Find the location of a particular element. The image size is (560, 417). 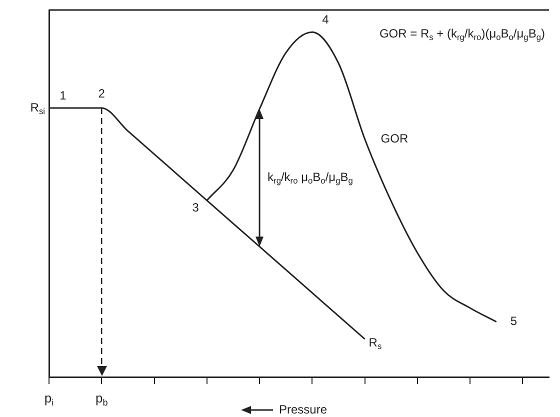

text: 4 is located at coordinates (326, 19).